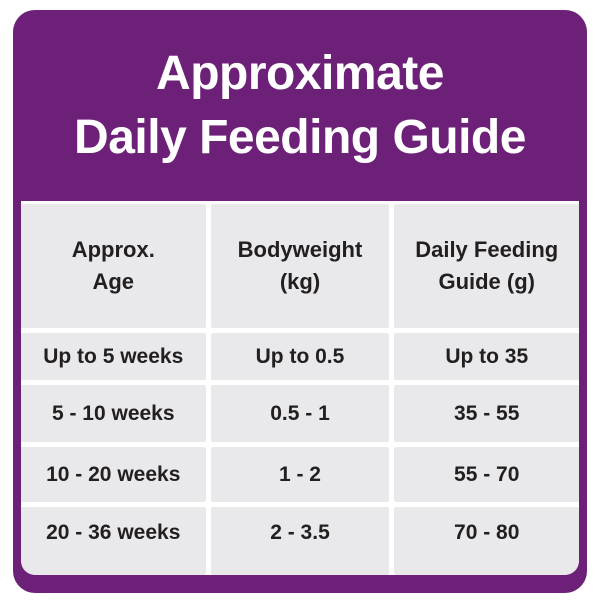  Describe the element at coordinates (486, 356) in the screenshot. I see `table-cell-feeding-row1: Up to 35` at that location.